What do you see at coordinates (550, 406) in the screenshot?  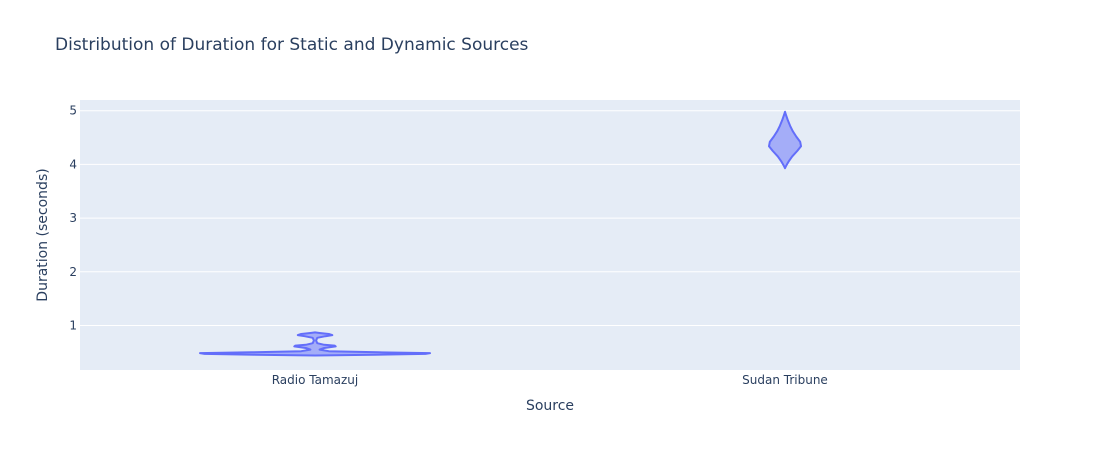 I see `x-axis-title: Source` at bounding box center [550, 406].